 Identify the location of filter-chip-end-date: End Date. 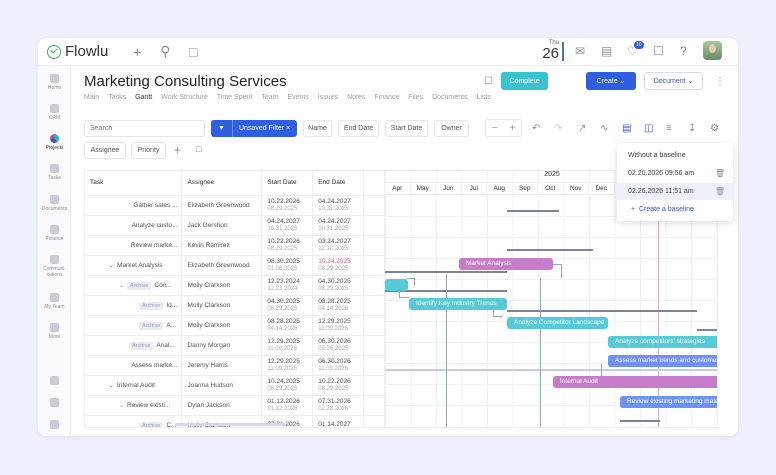
(358, 128).